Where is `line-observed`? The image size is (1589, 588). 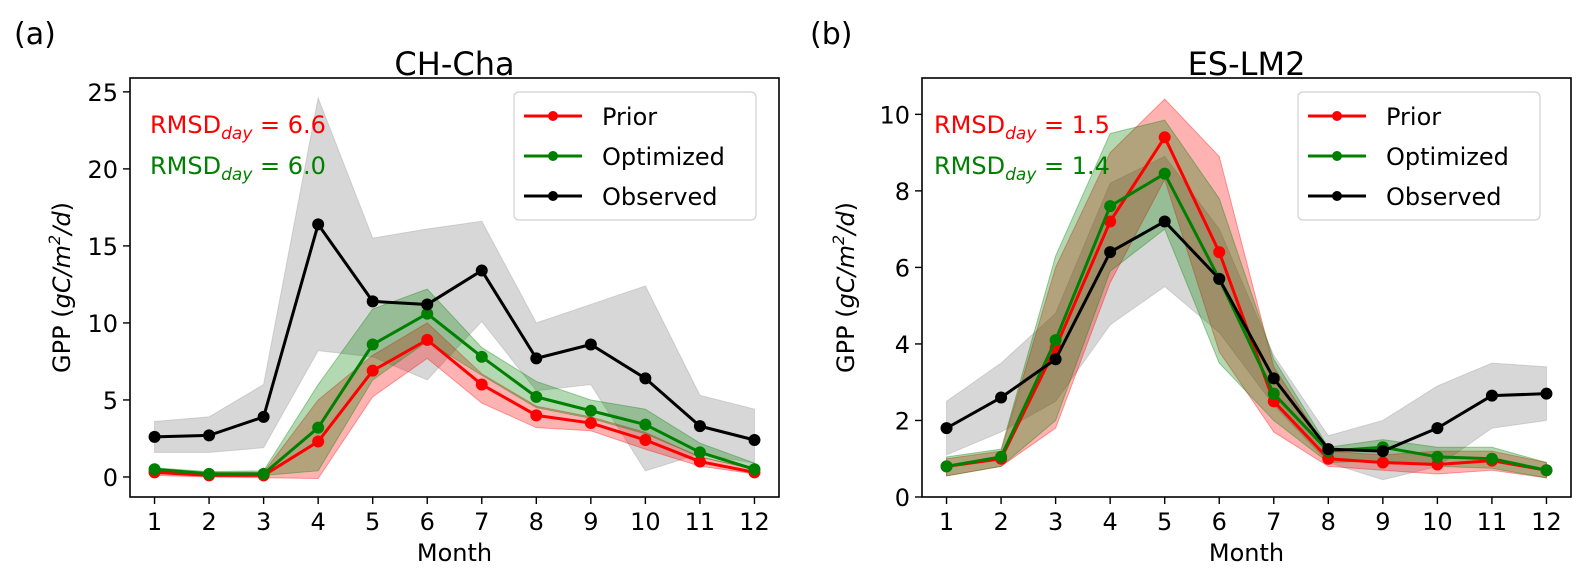
line-observed is located at coordinates (454, 332).